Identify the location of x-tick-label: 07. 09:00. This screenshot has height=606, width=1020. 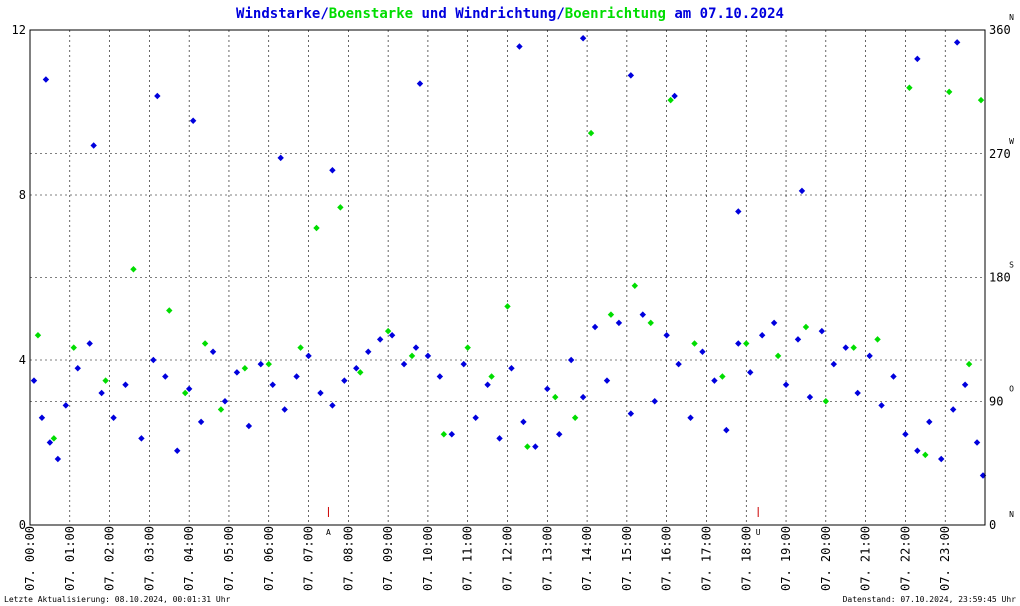
(388, 558).